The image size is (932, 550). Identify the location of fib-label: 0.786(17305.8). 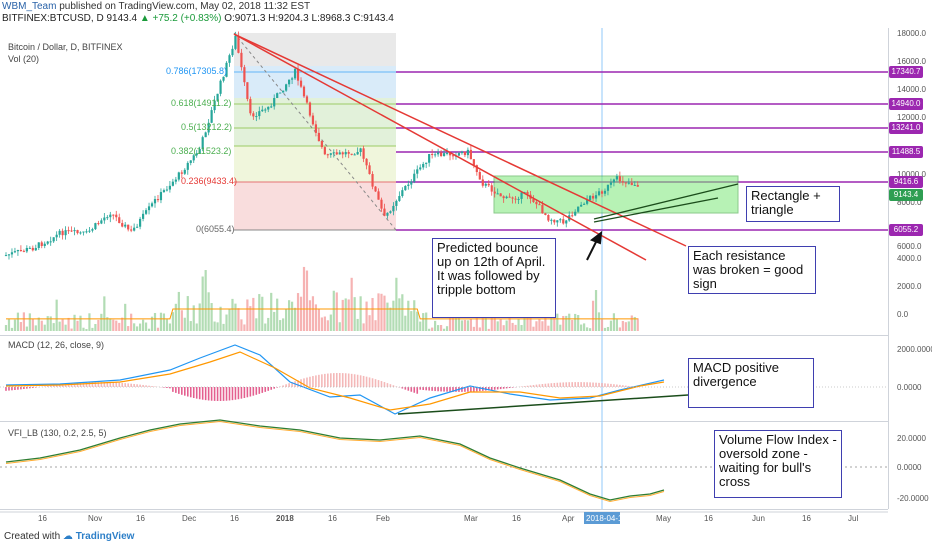
(197, 71).